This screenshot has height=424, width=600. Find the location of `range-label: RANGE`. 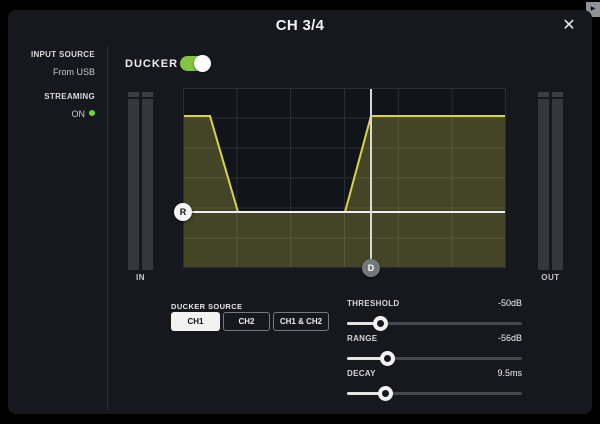

range-label: RANGE is located at coordinates (362, 338).